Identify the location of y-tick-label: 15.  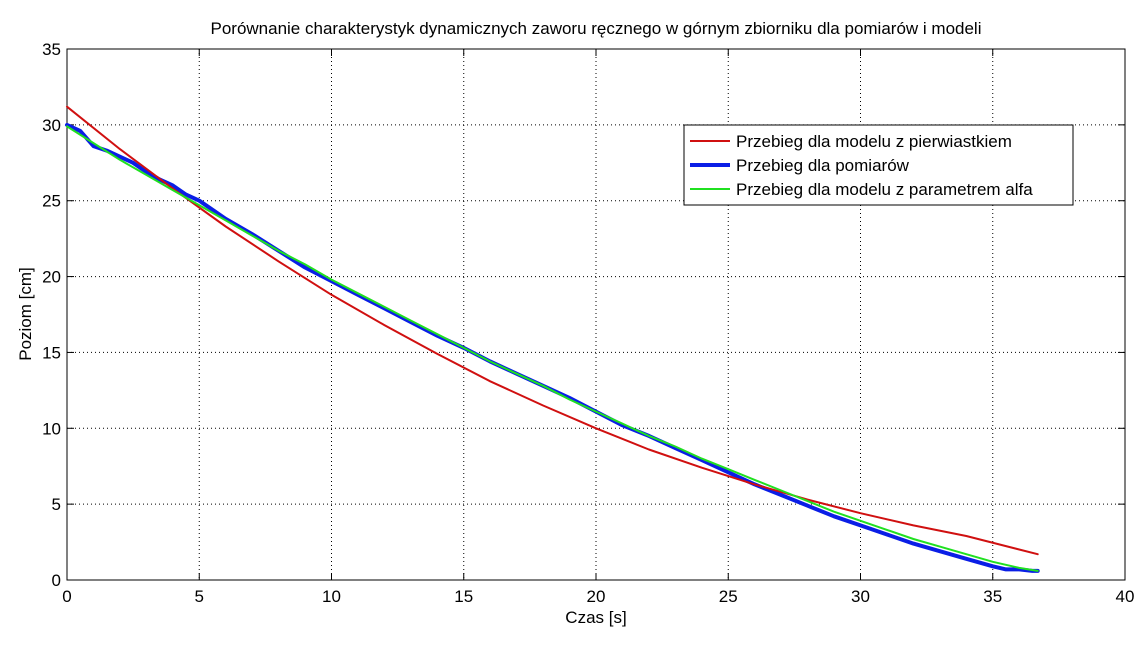
(51, 352).